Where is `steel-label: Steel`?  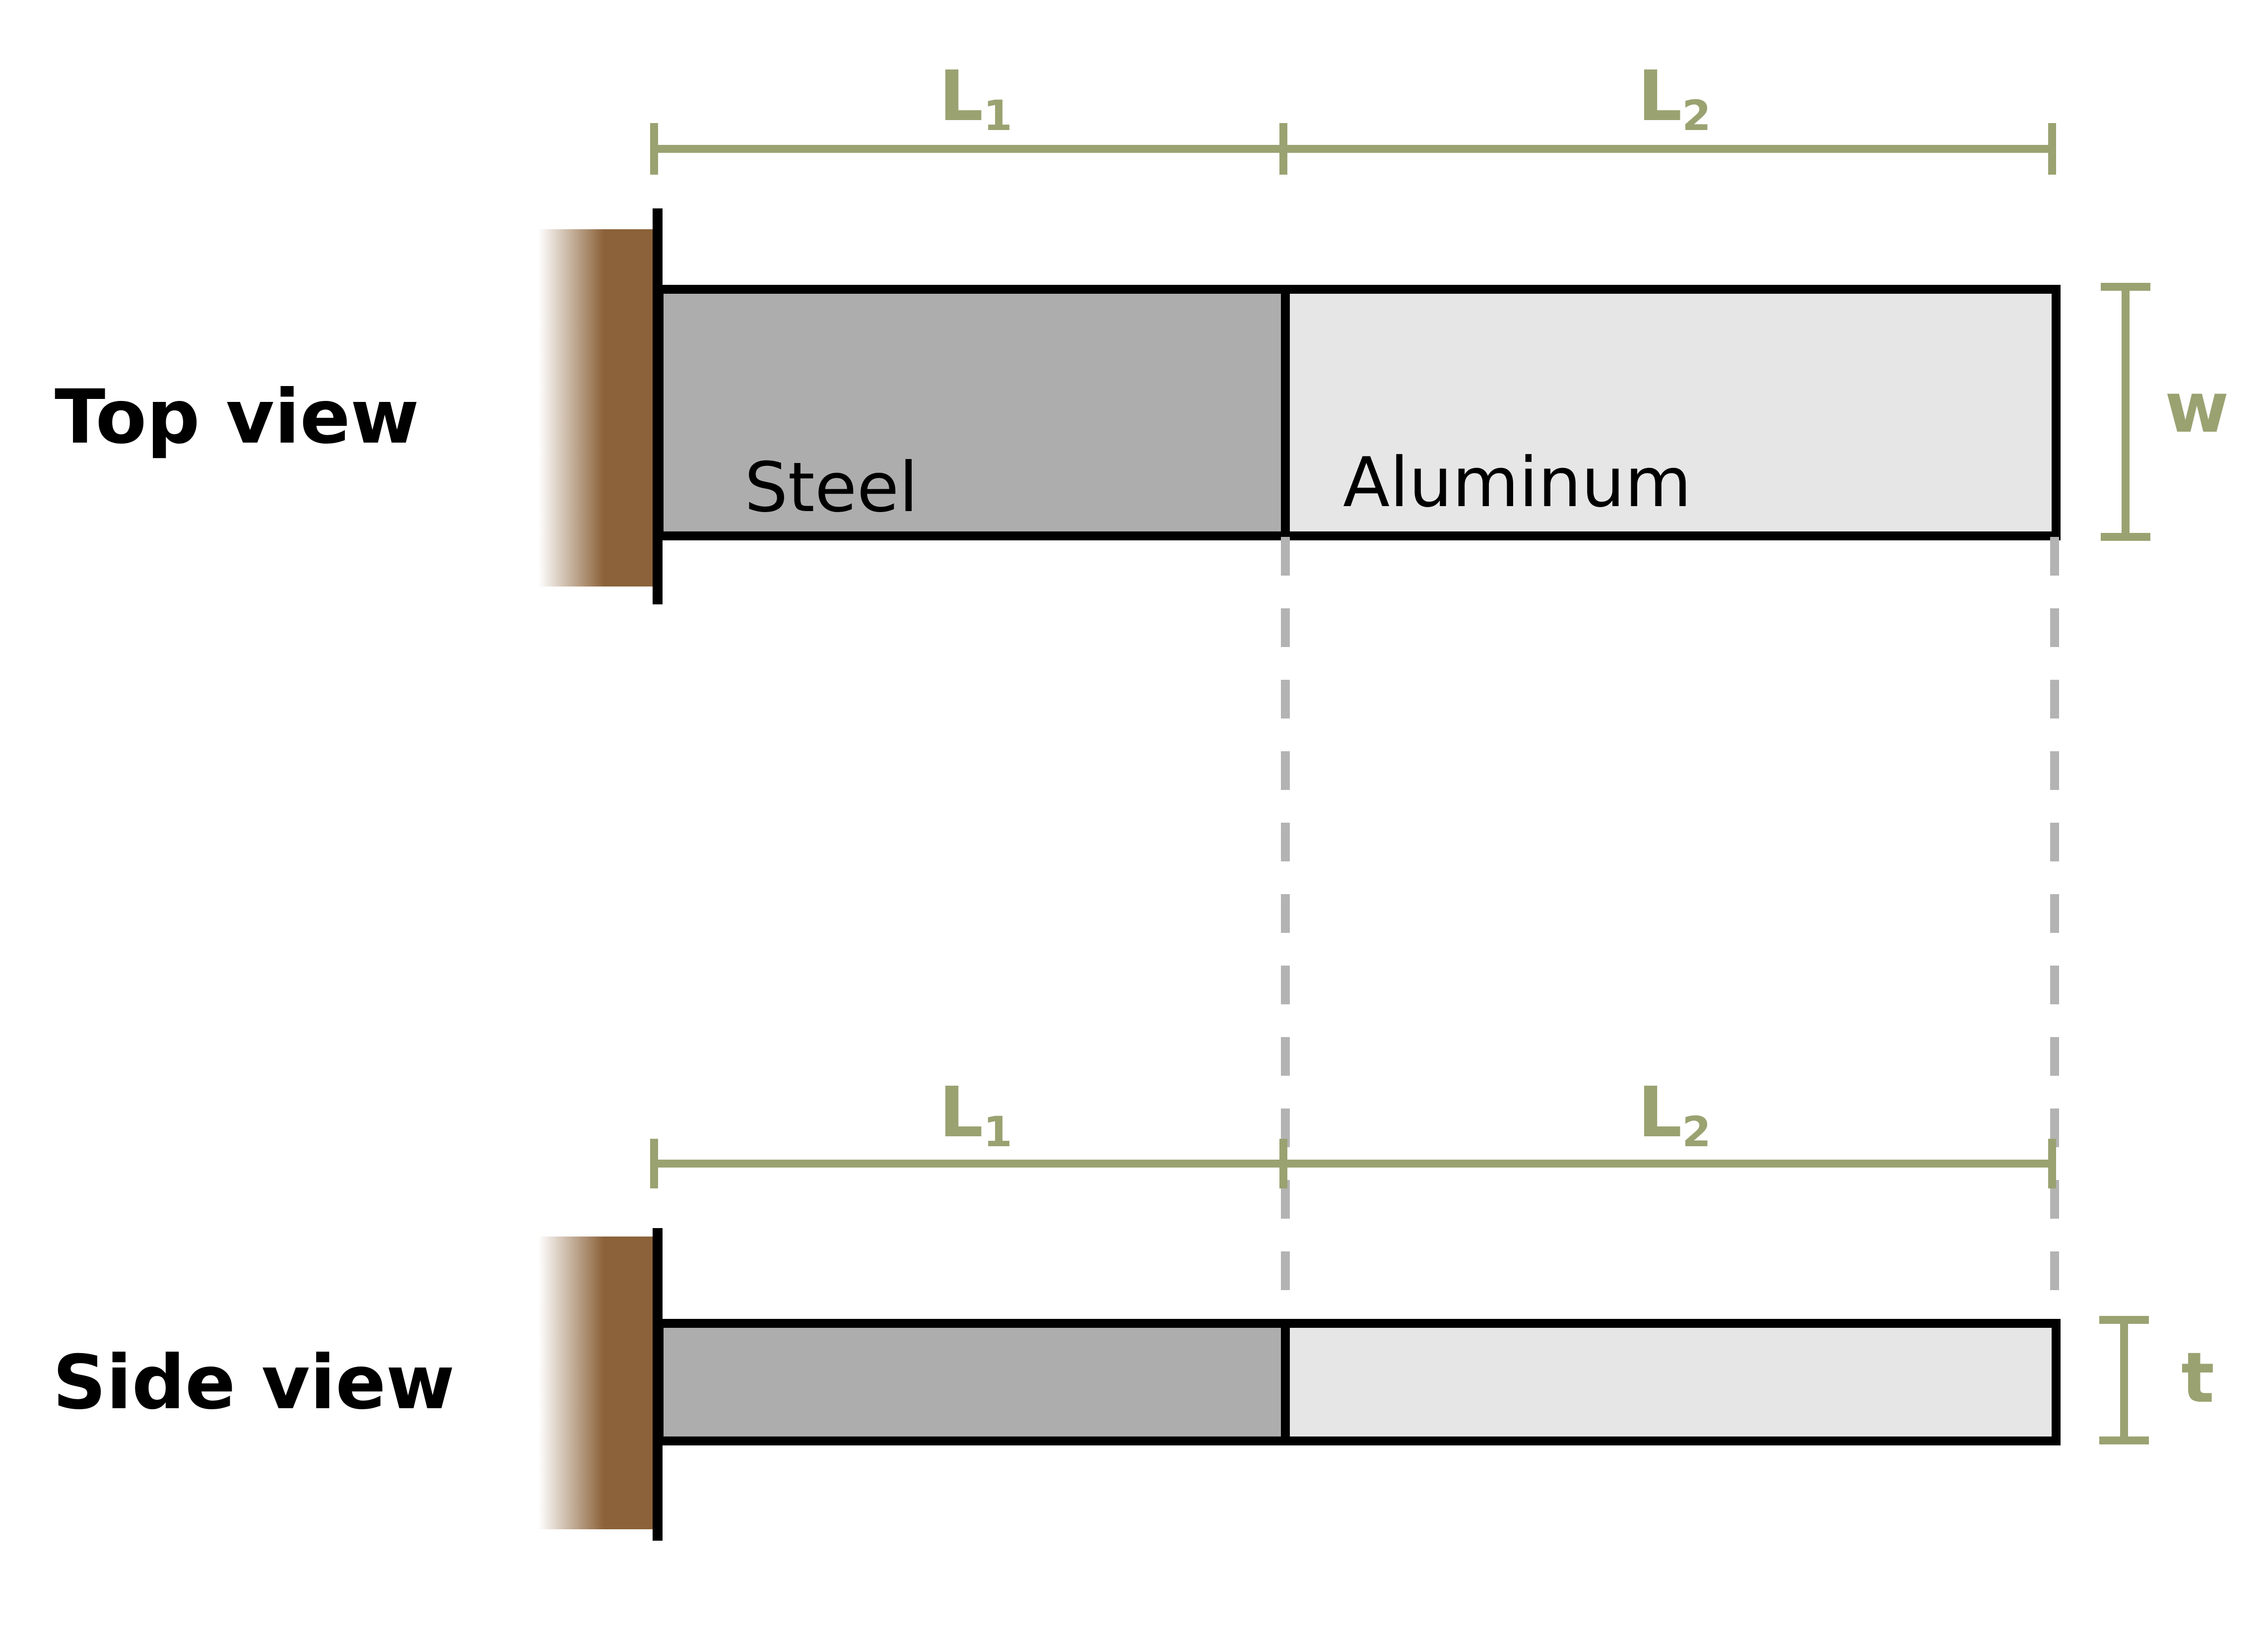
steel-label: Steel is located at coordinates (831, 487).